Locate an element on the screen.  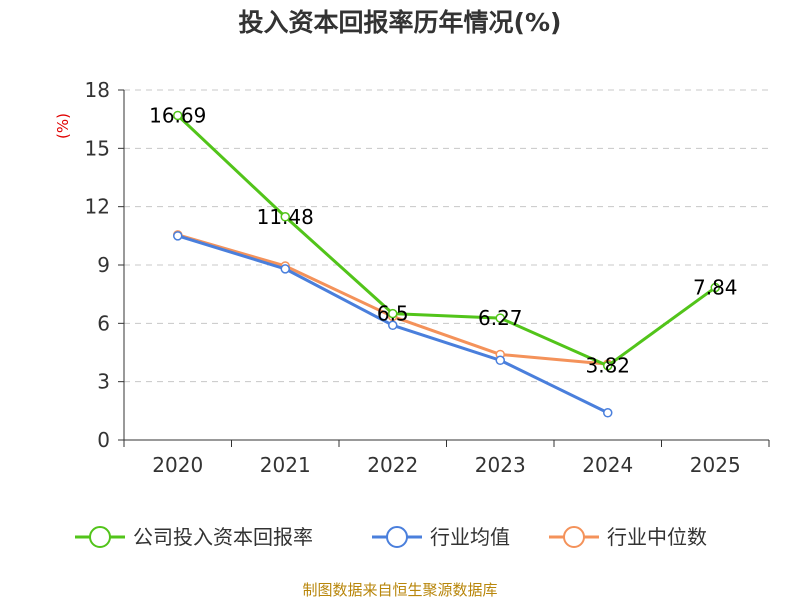
data-label: 11.48 is located at coordinates (285, 217).